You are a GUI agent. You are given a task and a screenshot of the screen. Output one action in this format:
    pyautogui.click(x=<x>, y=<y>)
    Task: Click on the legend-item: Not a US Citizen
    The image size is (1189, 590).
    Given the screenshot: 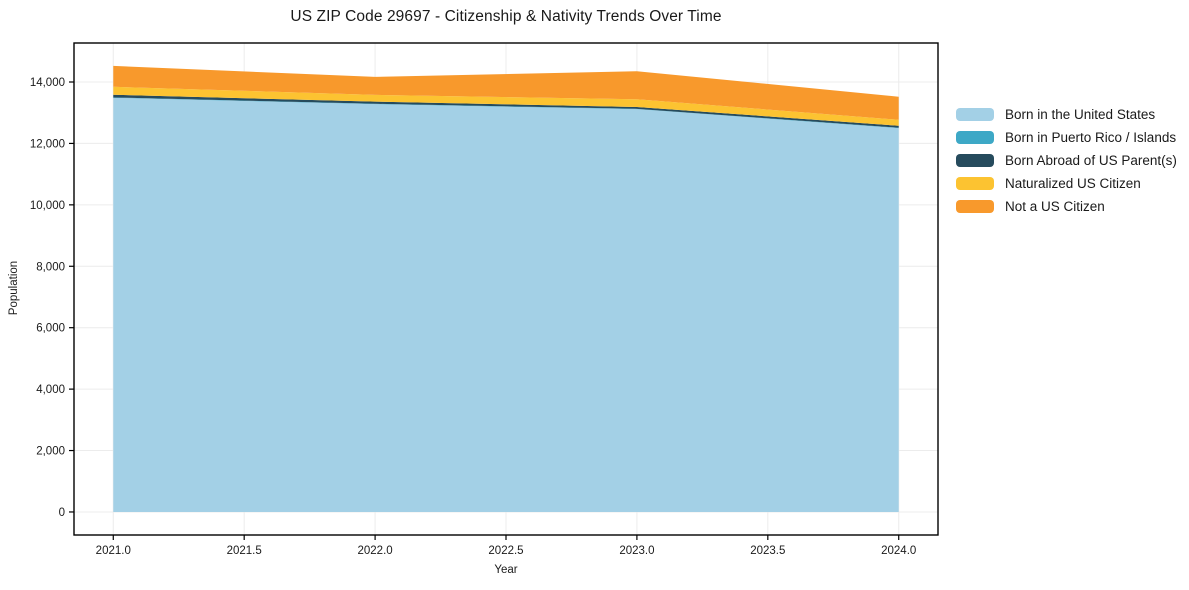 What is the action you would take?
    pyautogui.click(x=1066, y=206)
    